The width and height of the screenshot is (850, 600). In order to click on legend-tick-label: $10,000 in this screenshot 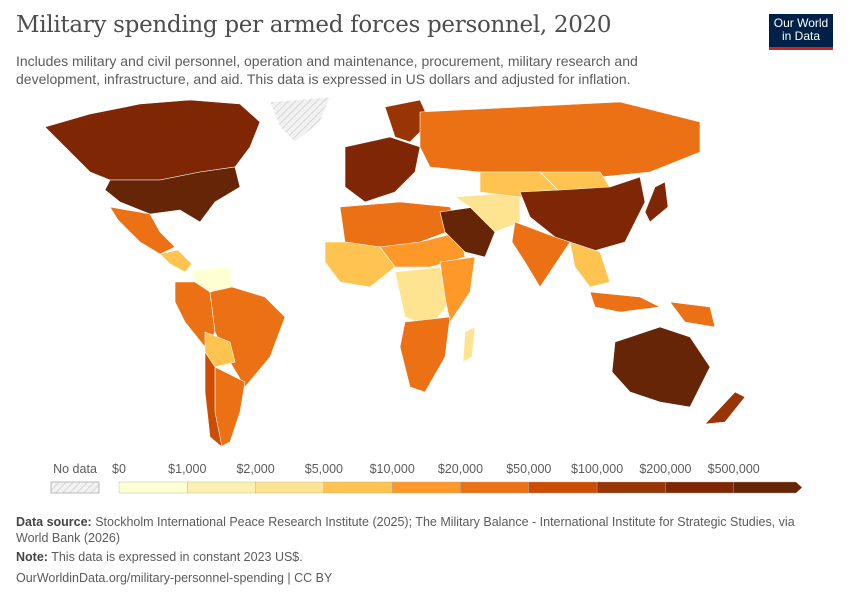, I will do `click(392, 469)`.